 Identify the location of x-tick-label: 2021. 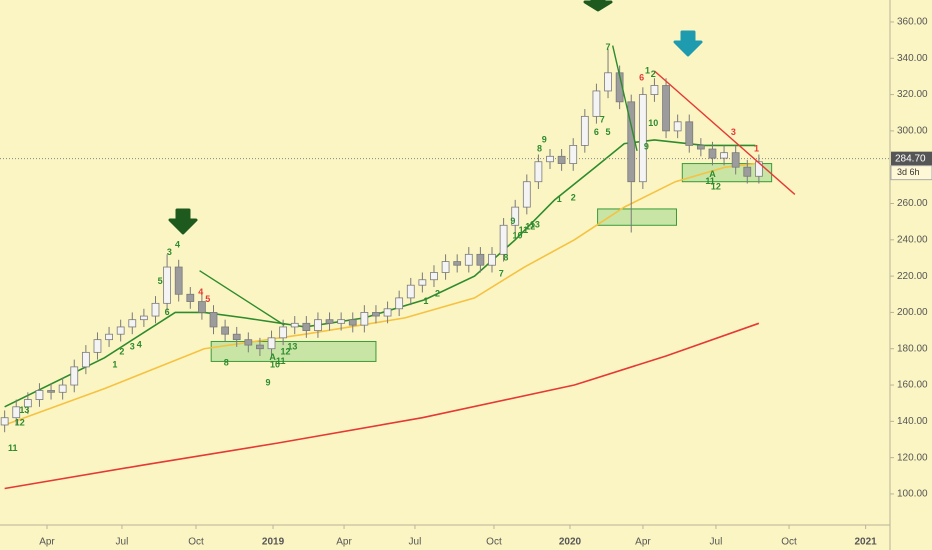
(866, 542).